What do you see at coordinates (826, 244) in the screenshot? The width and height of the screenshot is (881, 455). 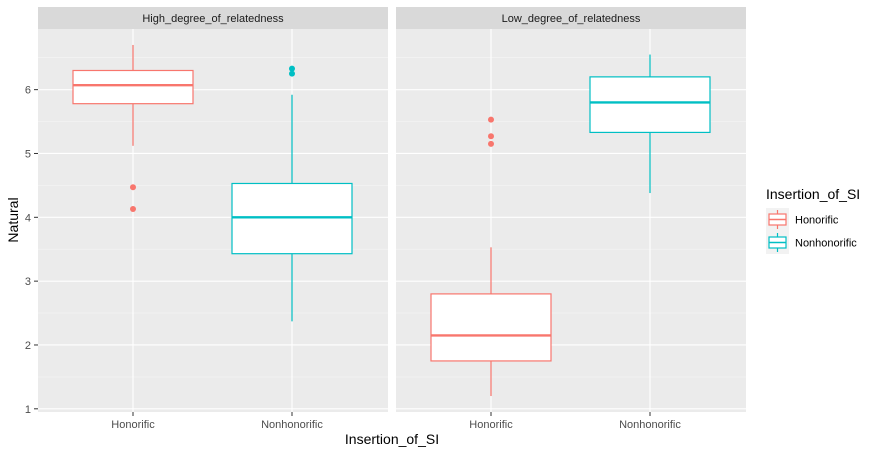 I see `legend-label: Nonhonorific` at bounding box center [826, 244].